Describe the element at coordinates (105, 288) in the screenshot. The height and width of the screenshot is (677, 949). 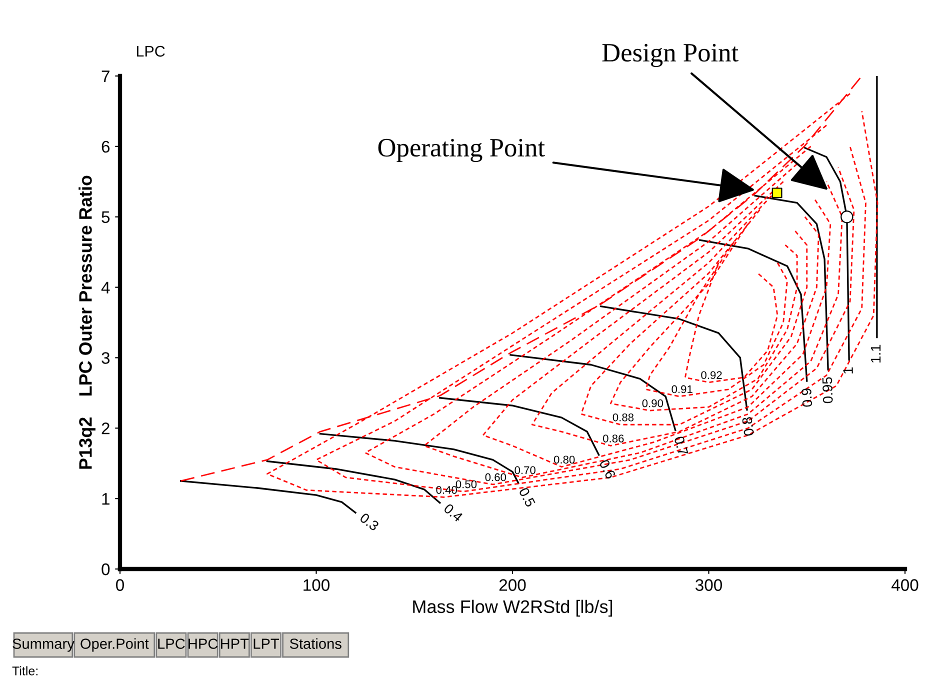
I see `y-tick-label: 4` at that location.